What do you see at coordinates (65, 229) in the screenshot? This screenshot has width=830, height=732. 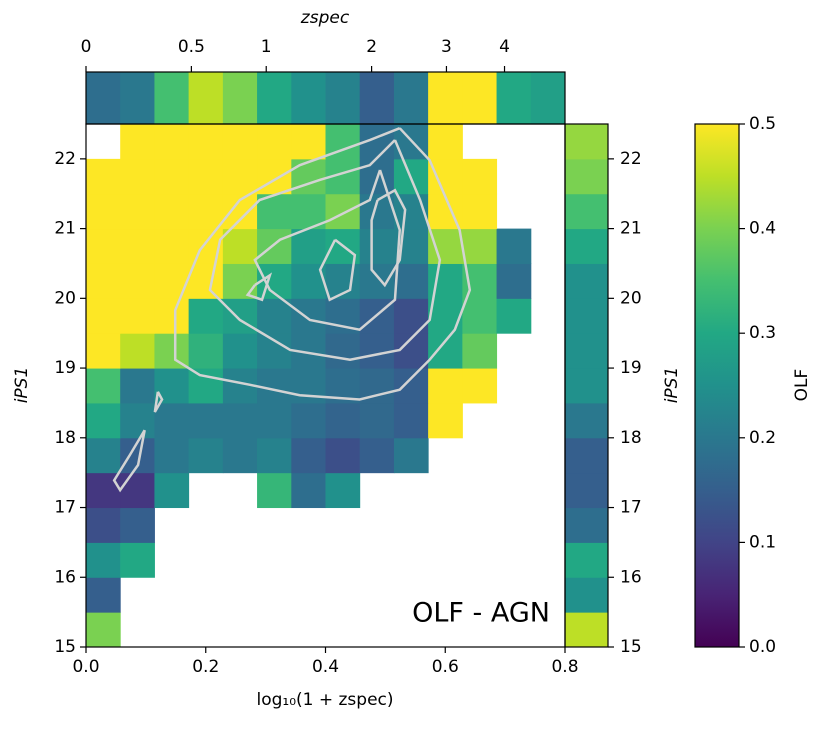 I see `y-tick-label: 21` at bounding box center [65, 229].